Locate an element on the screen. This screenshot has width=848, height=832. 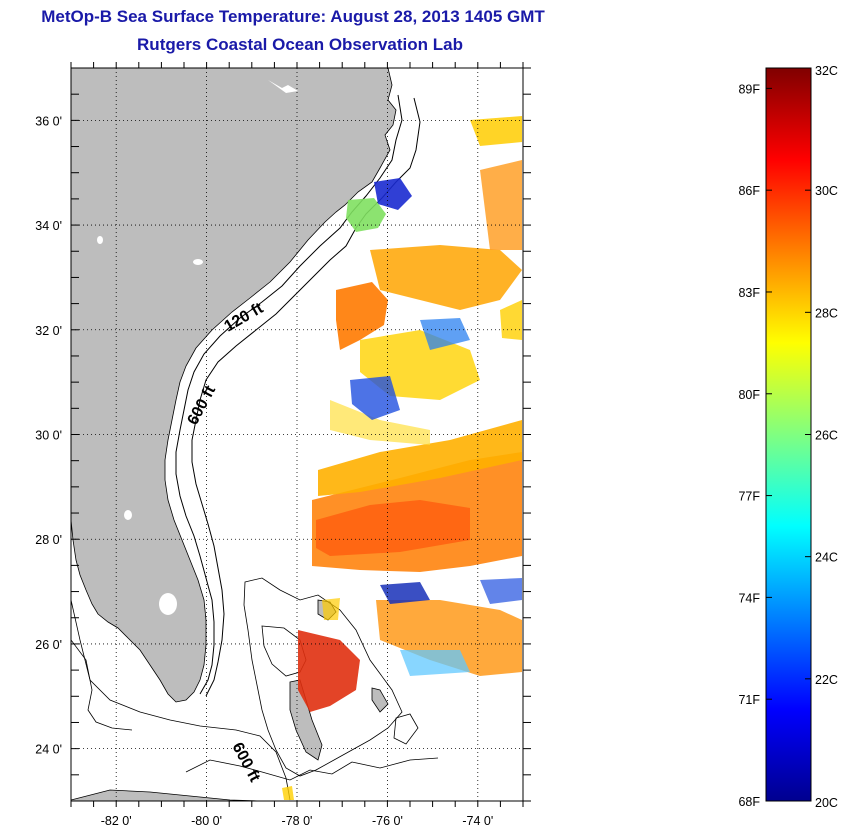
colorbar-celsius-label: 20C is located at coordinates (826, 803).